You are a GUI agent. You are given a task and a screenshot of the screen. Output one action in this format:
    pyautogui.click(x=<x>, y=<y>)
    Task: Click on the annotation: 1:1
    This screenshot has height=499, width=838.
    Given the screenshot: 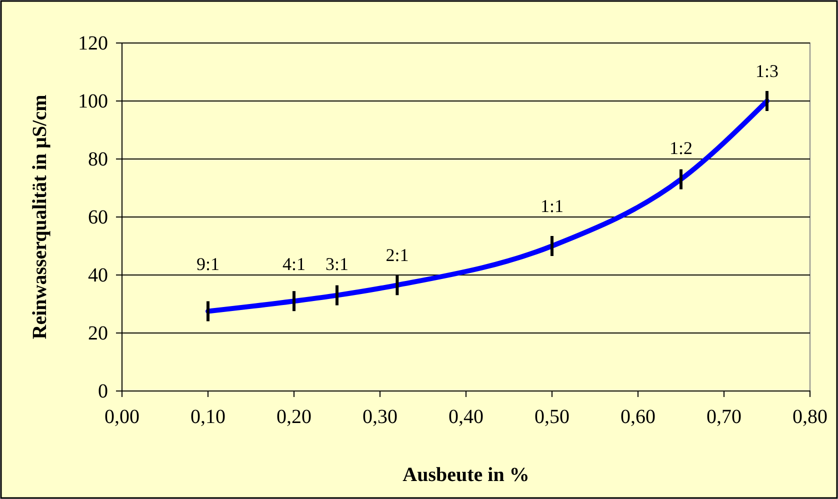 What is the action you would take?
    pyautogui.click(x=552, y=206)
    